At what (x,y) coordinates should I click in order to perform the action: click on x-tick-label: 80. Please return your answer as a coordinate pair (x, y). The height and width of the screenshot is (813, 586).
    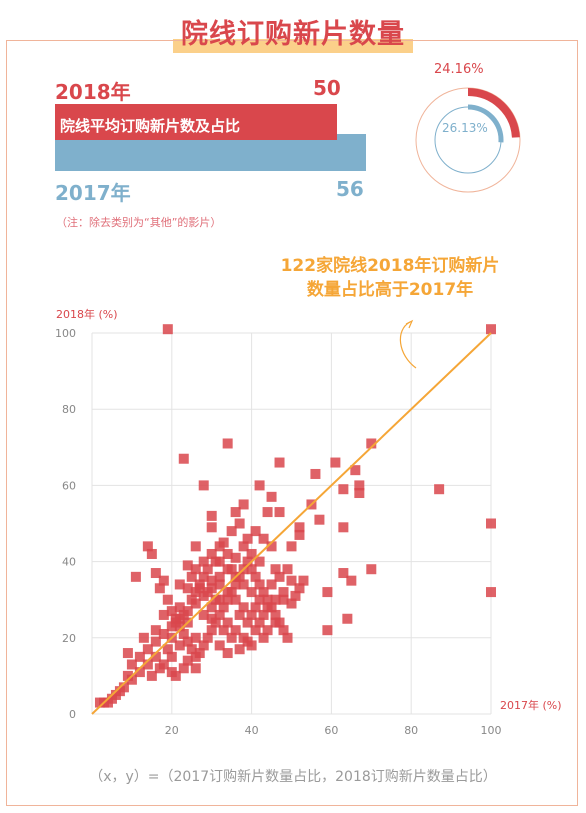
    Looking at the image, I should click on (411, 730).